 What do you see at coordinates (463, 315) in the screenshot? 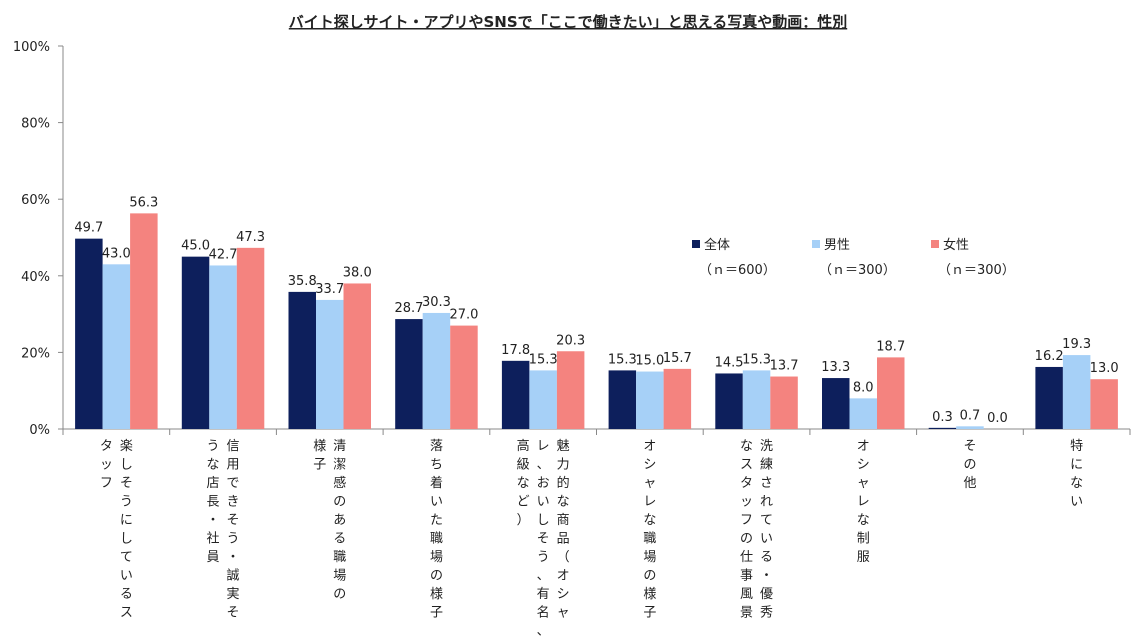
I see `data-label: 27.0` at bounding box center [463, 315].